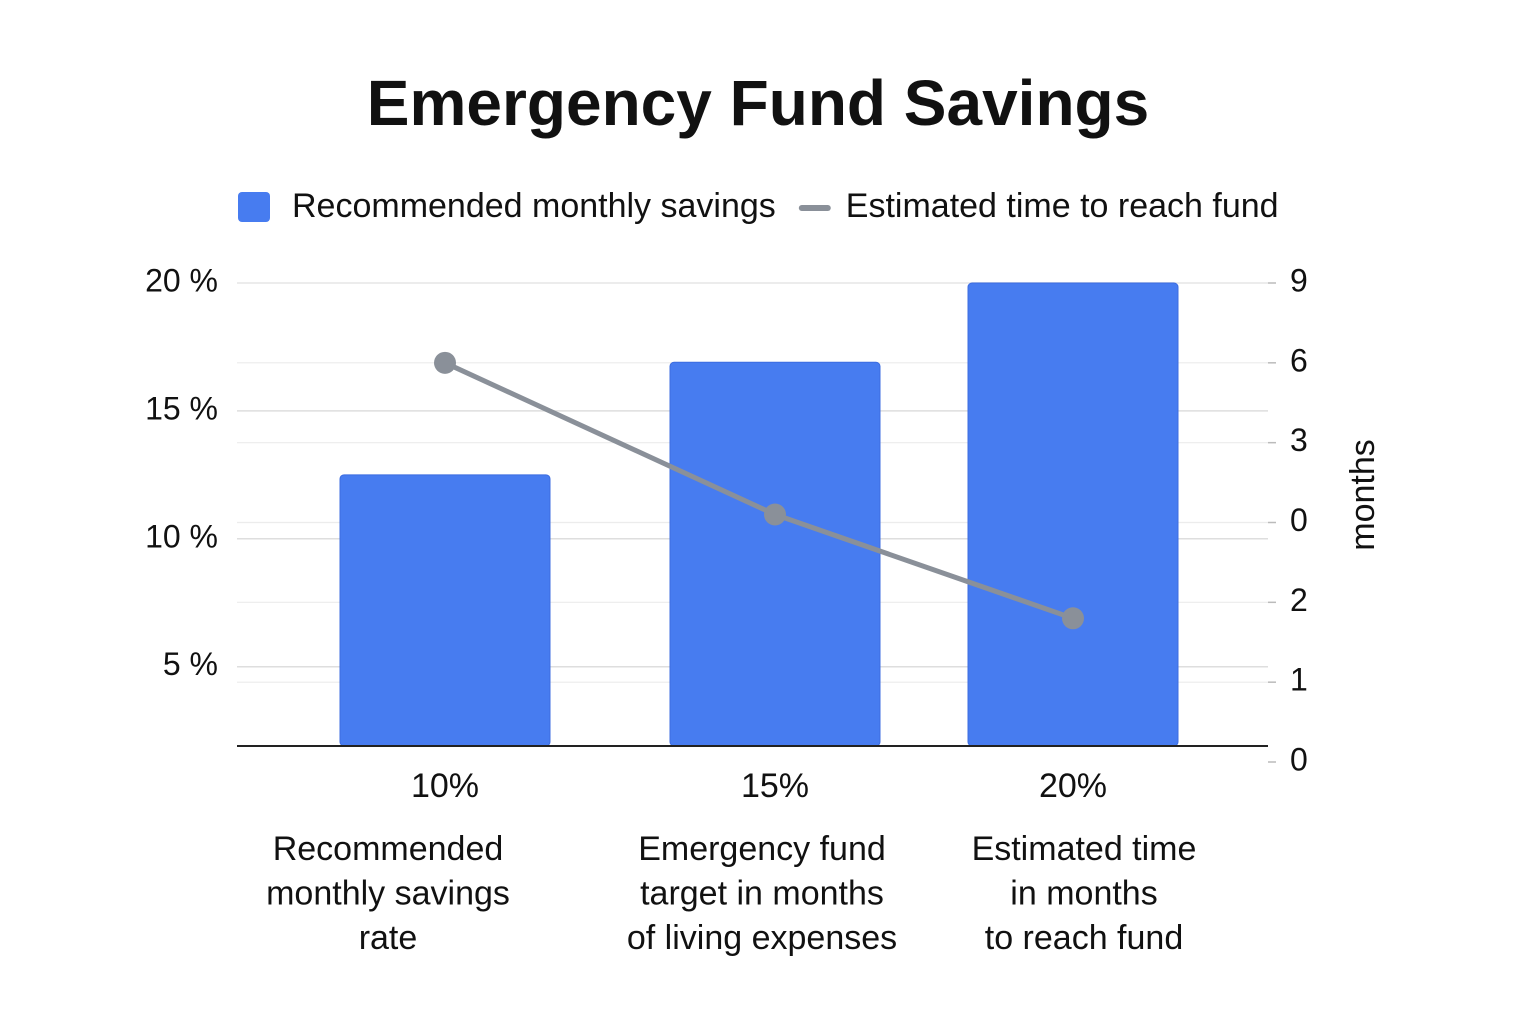 This screenshot has width=1536, height=1024. I want to click on category-description: Recommended, so click(388, 849).